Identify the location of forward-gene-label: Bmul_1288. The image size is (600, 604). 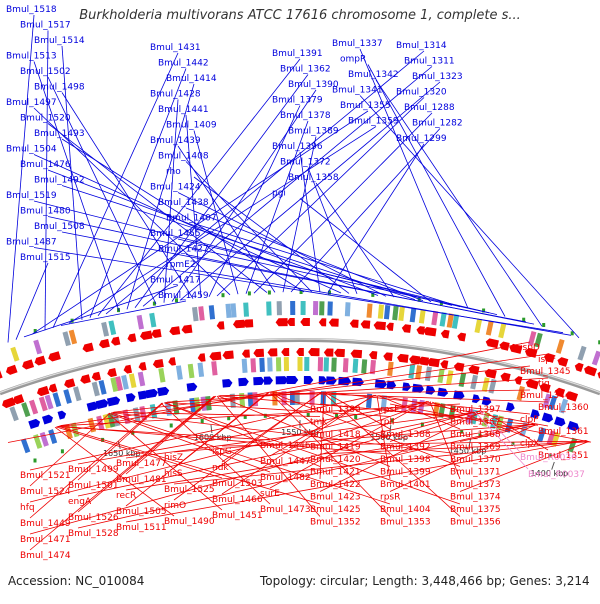
(429, 108).